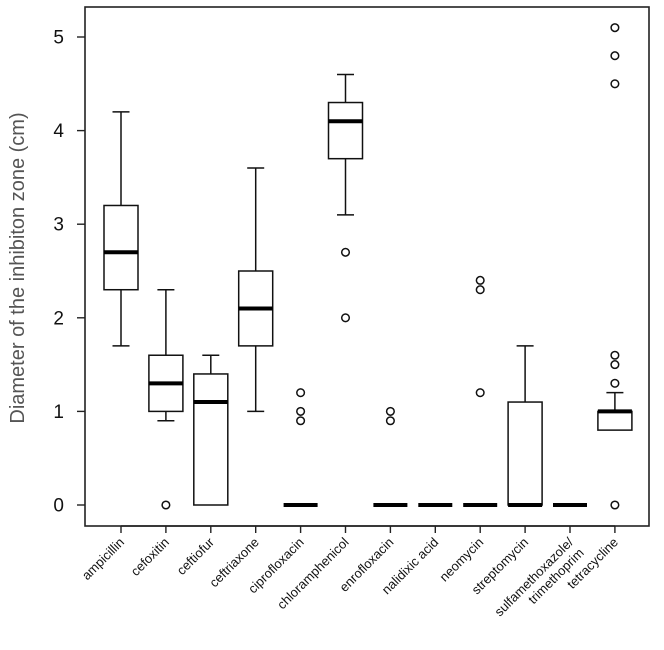 Image resolution: width=664 pixels, height=650 pixels. What do you see at coordinates (166, 399) in the screenshot?
I see `box-cefoxitin` at bounding box center [166, 399].